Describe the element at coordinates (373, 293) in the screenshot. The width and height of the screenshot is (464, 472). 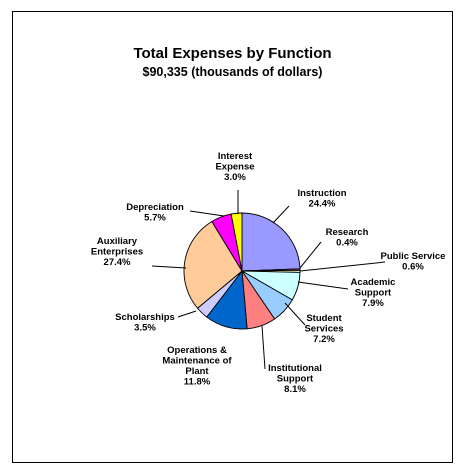
I see `slice-label-academic-support: Academic Support 7.9%` at that location.